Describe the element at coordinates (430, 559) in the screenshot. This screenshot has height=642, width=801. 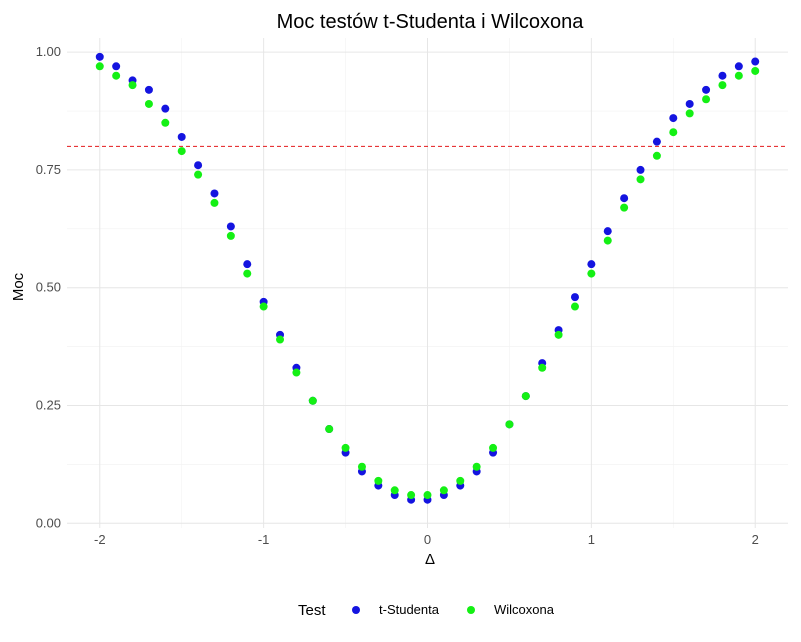
I see `x-axis-title: Δ` at that location.